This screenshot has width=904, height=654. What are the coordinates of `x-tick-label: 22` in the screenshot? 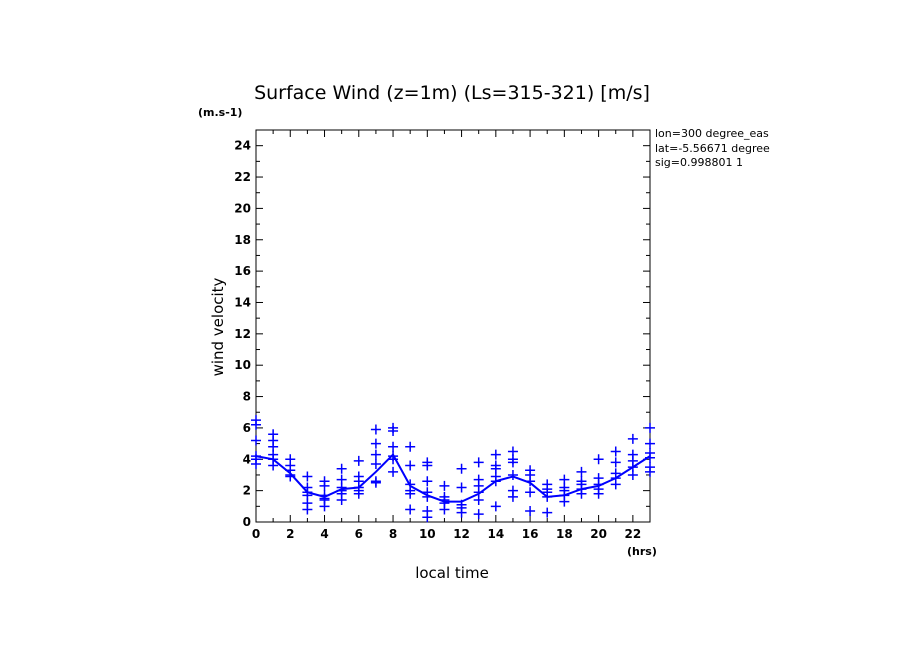 It's located at (633, 534).